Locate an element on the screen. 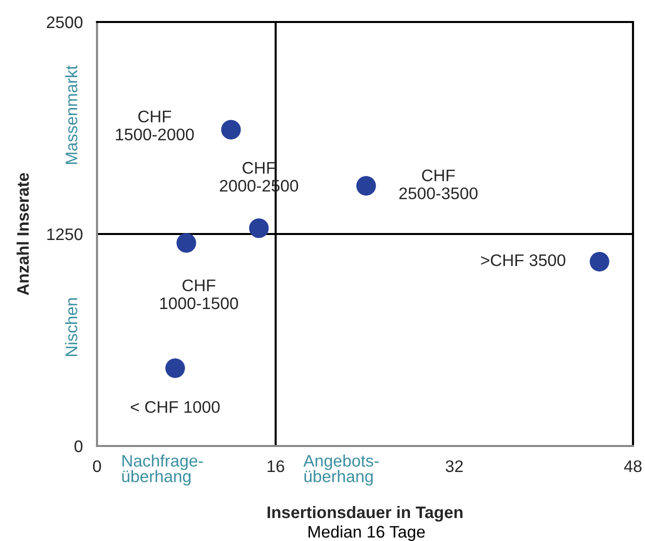  x-tick-label: 48 is located at coordinates (633, 466).